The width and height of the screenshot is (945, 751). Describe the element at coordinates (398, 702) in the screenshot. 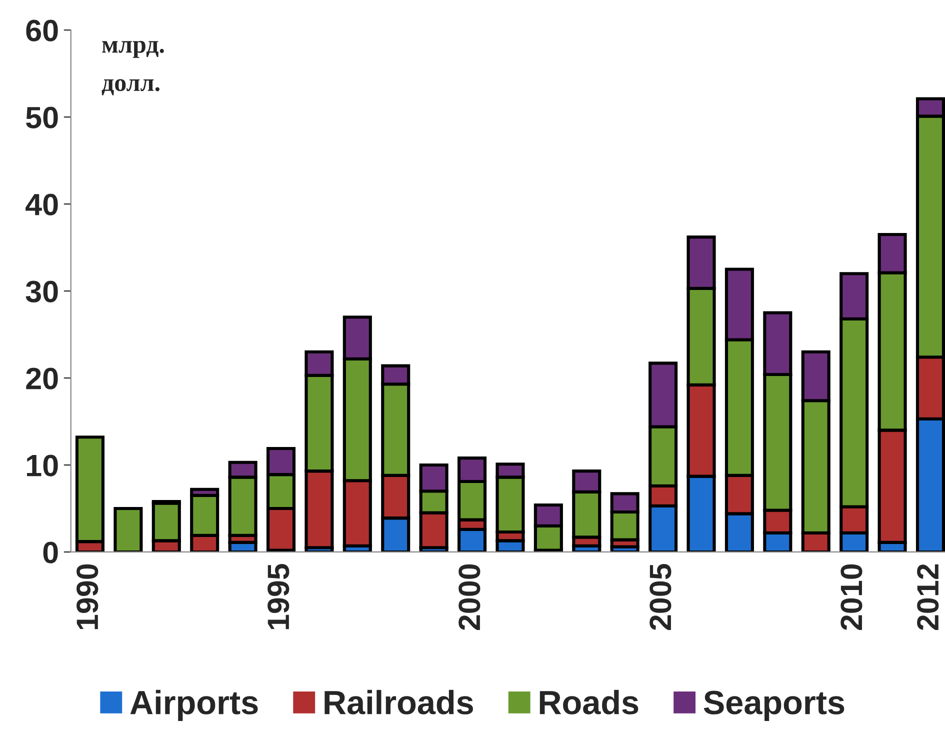

I see `legend-label: Railroads` at that location.